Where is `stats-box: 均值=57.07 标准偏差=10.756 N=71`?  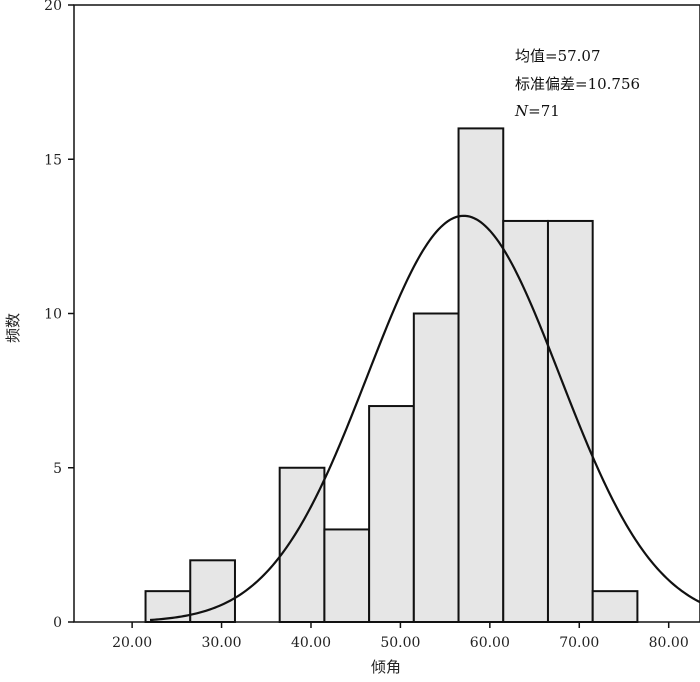
stats-box: 均值=57.07 标准偏差=10.756 N=71 is located at coordinates (577, 83).